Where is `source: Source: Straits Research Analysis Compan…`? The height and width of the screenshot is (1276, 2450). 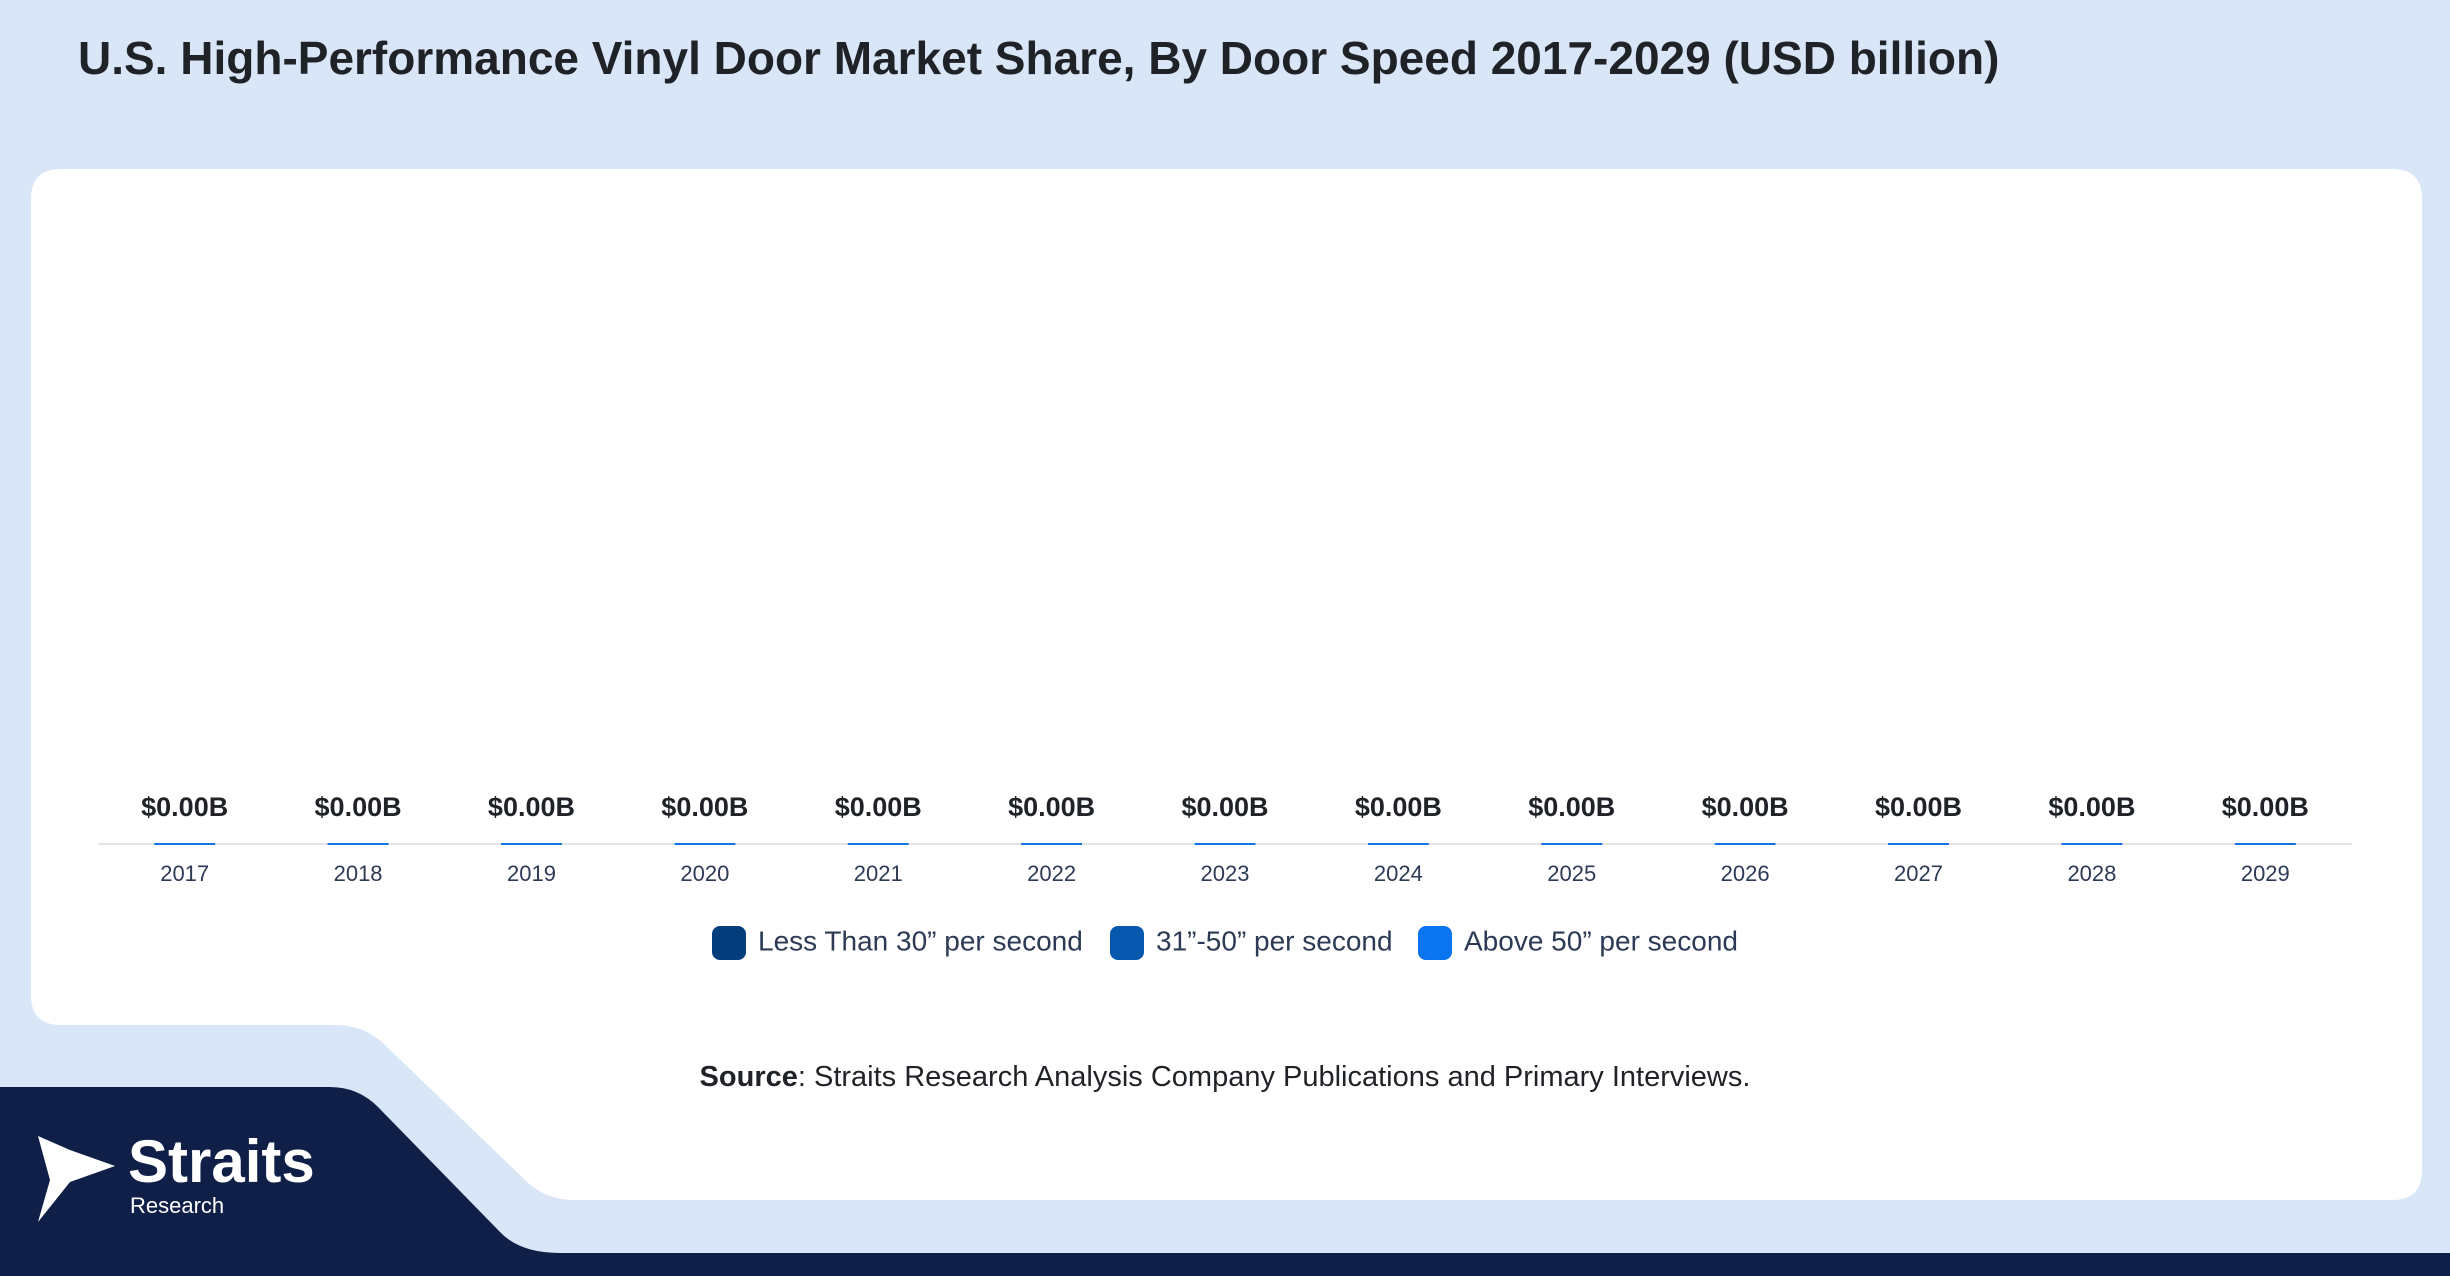 source: Source: Straits Research Analysis Compan… is located at coordinates (1225, 1077).